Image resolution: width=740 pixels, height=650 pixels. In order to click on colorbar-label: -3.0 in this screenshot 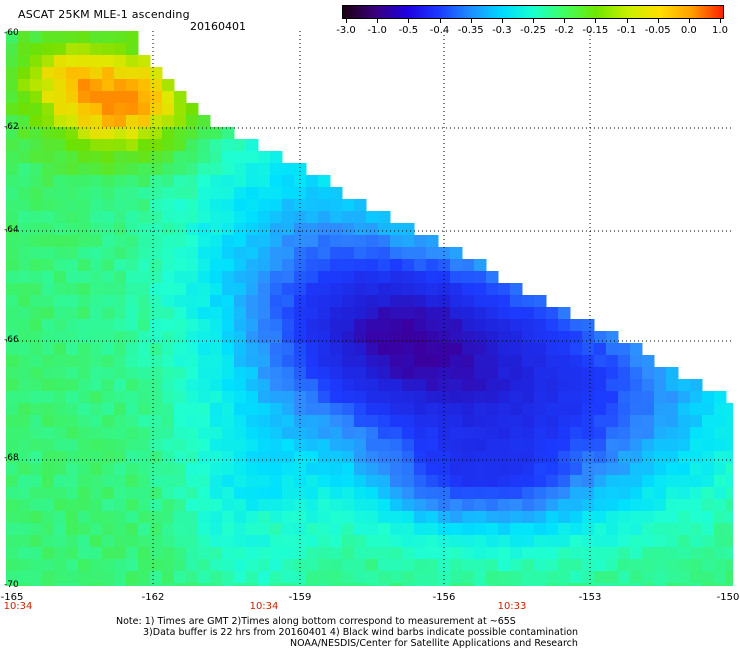, I will do `click(346, 30)`.